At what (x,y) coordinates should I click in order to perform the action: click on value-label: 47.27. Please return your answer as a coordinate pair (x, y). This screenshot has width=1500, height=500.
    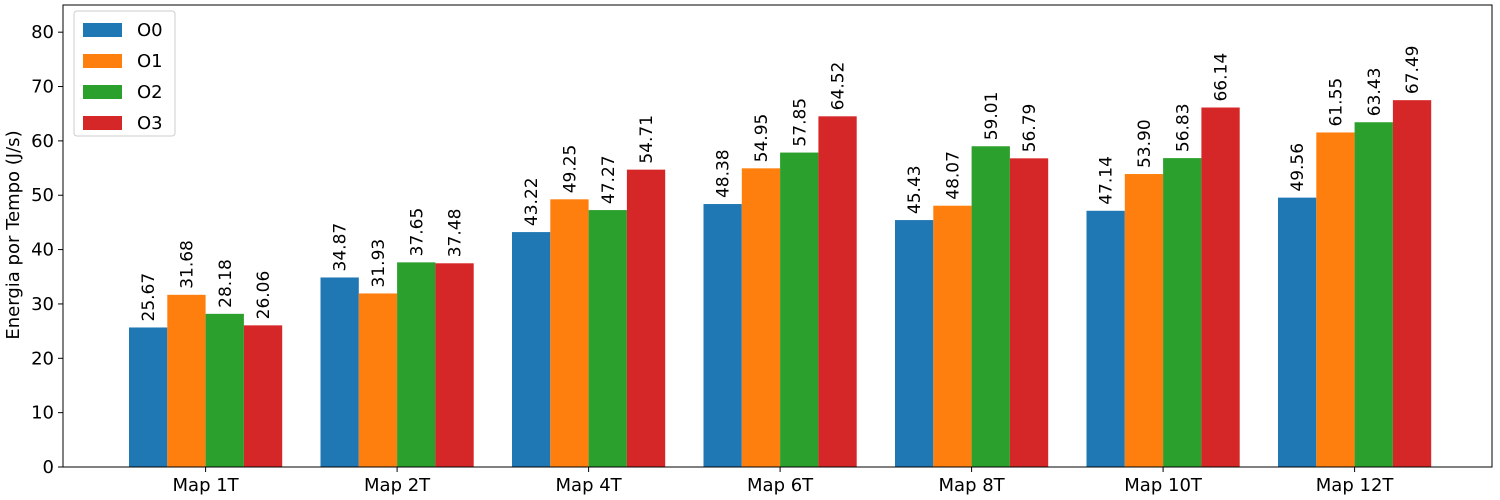
    Looking at the image, I should click on (609, 179).